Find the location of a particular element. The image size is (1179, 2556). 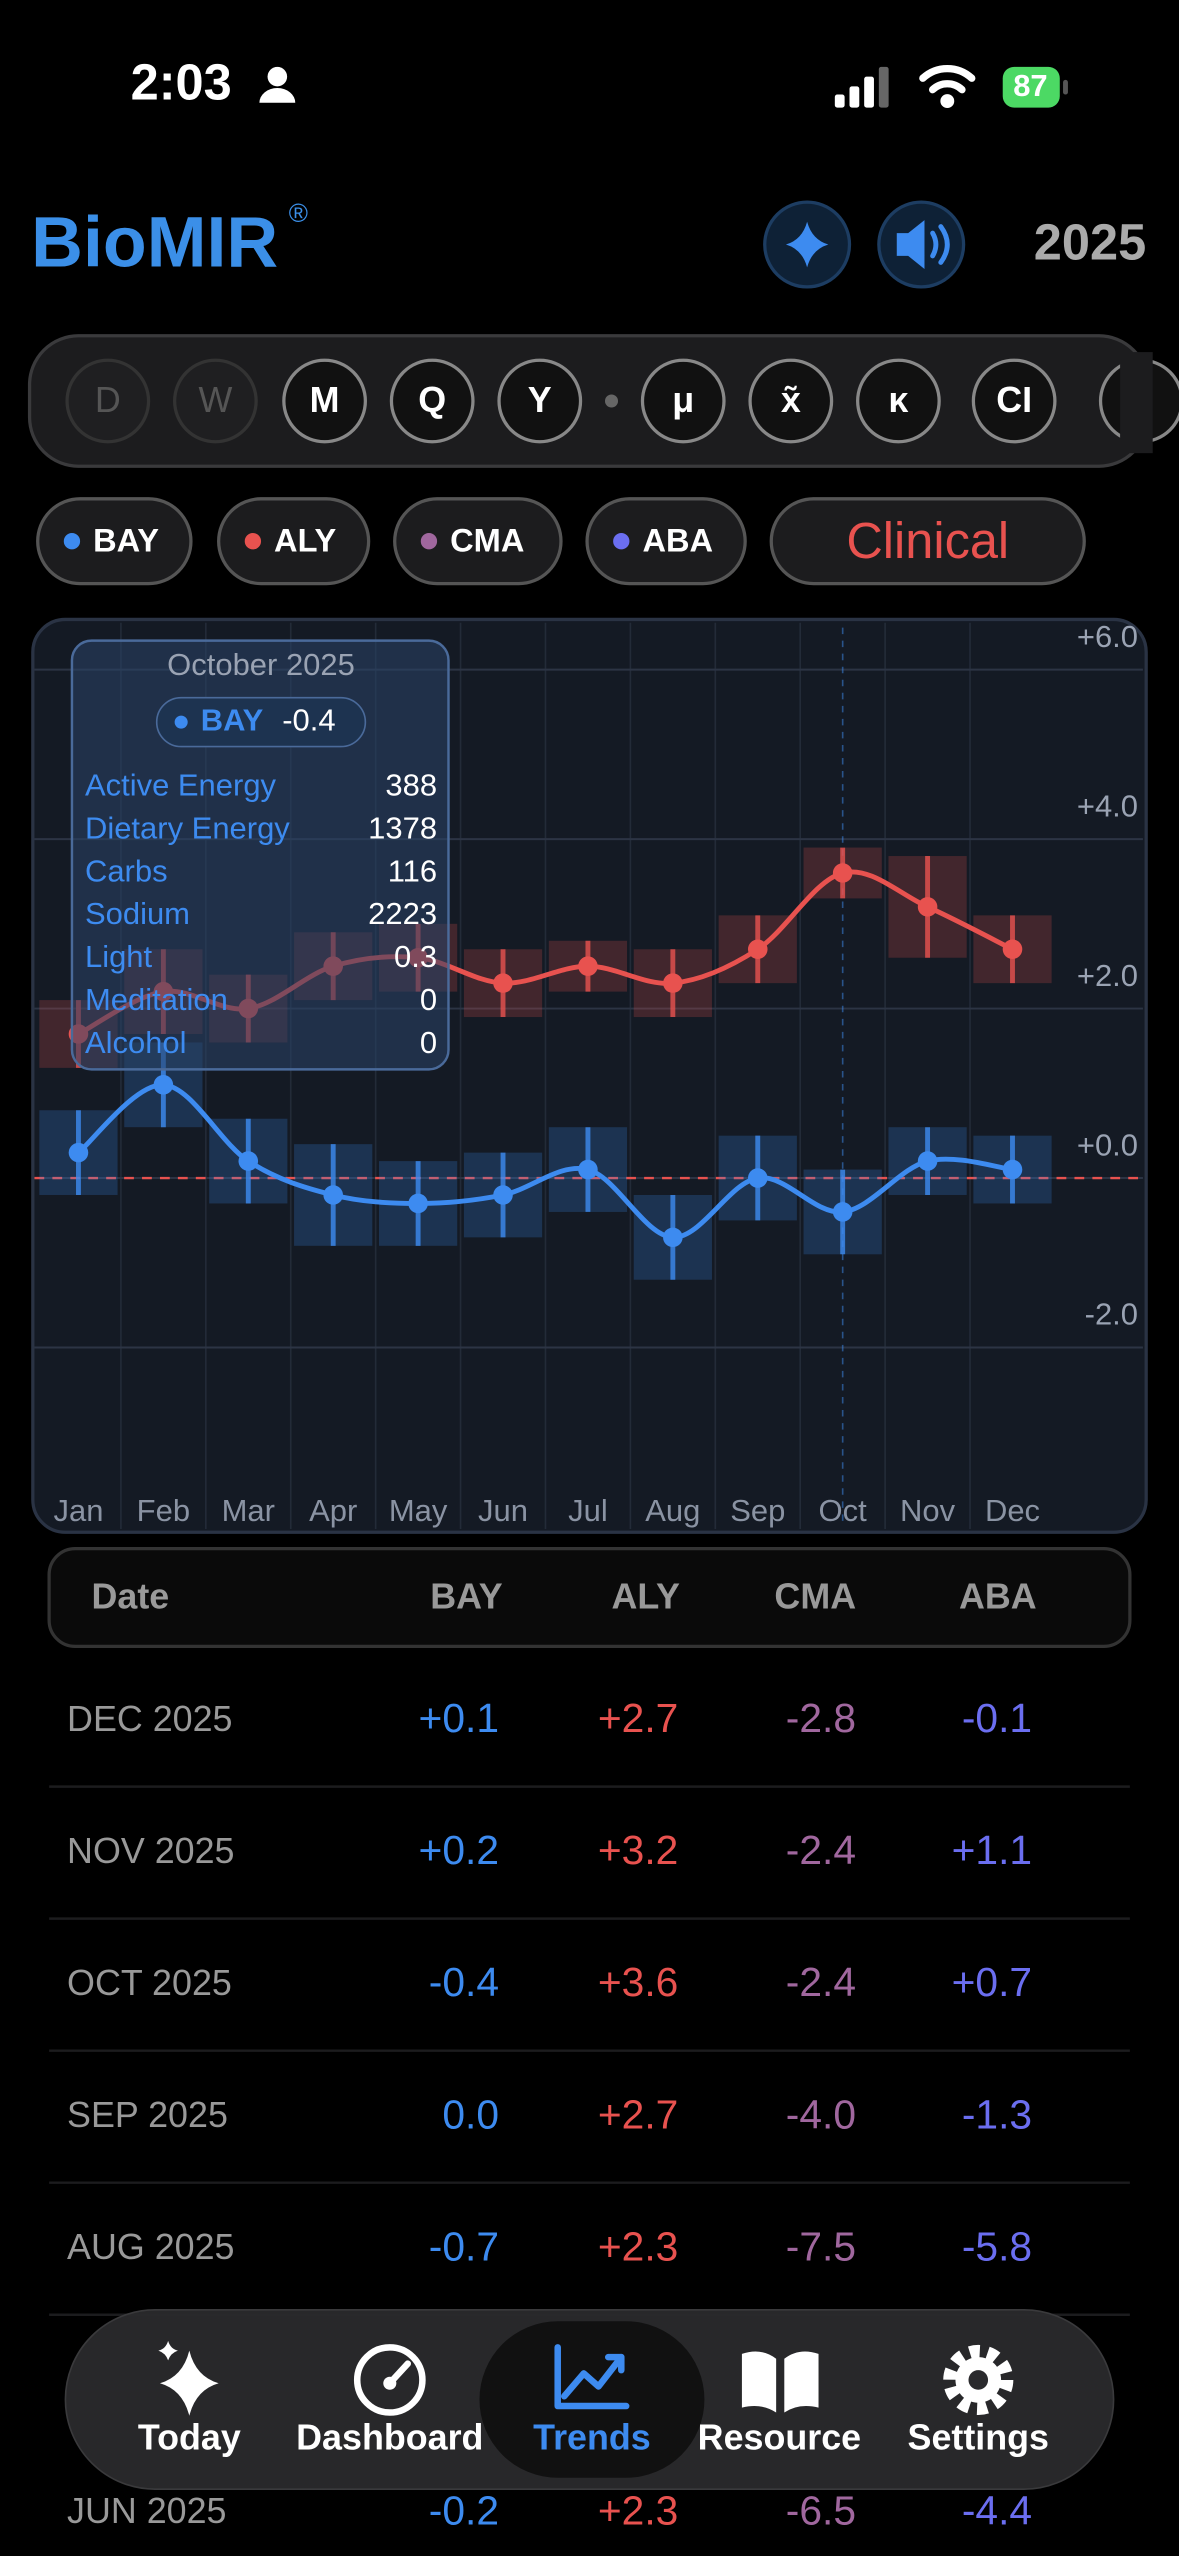

period-label: D is located at coordinates (108, 400).